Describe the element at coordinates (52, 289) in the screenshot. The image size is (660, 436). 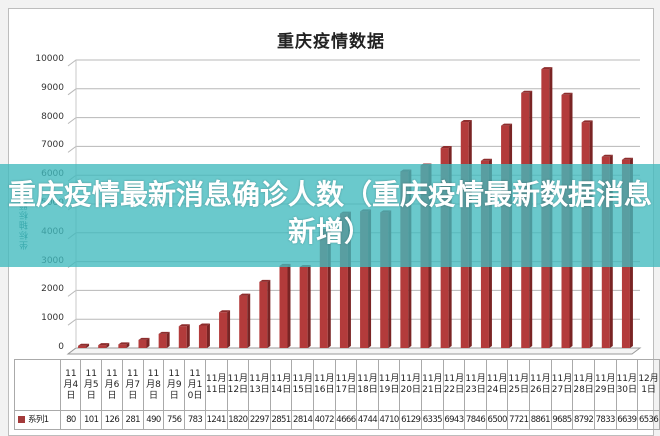
I see `y-tick-label: 2000` at that location.